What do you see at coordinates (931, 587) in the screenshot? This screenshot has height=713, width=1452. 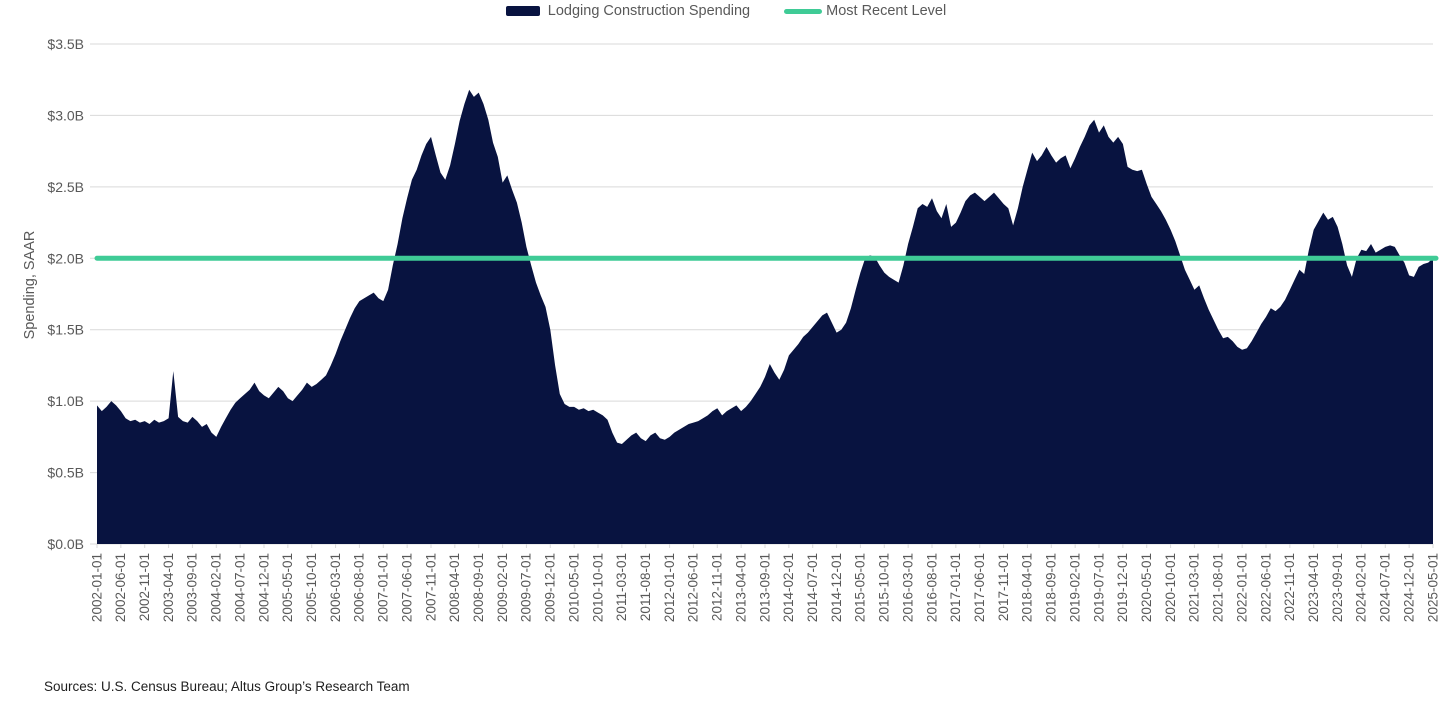 I see `x-tick-label: 2016-08-01` at bounding box center [931, 587].